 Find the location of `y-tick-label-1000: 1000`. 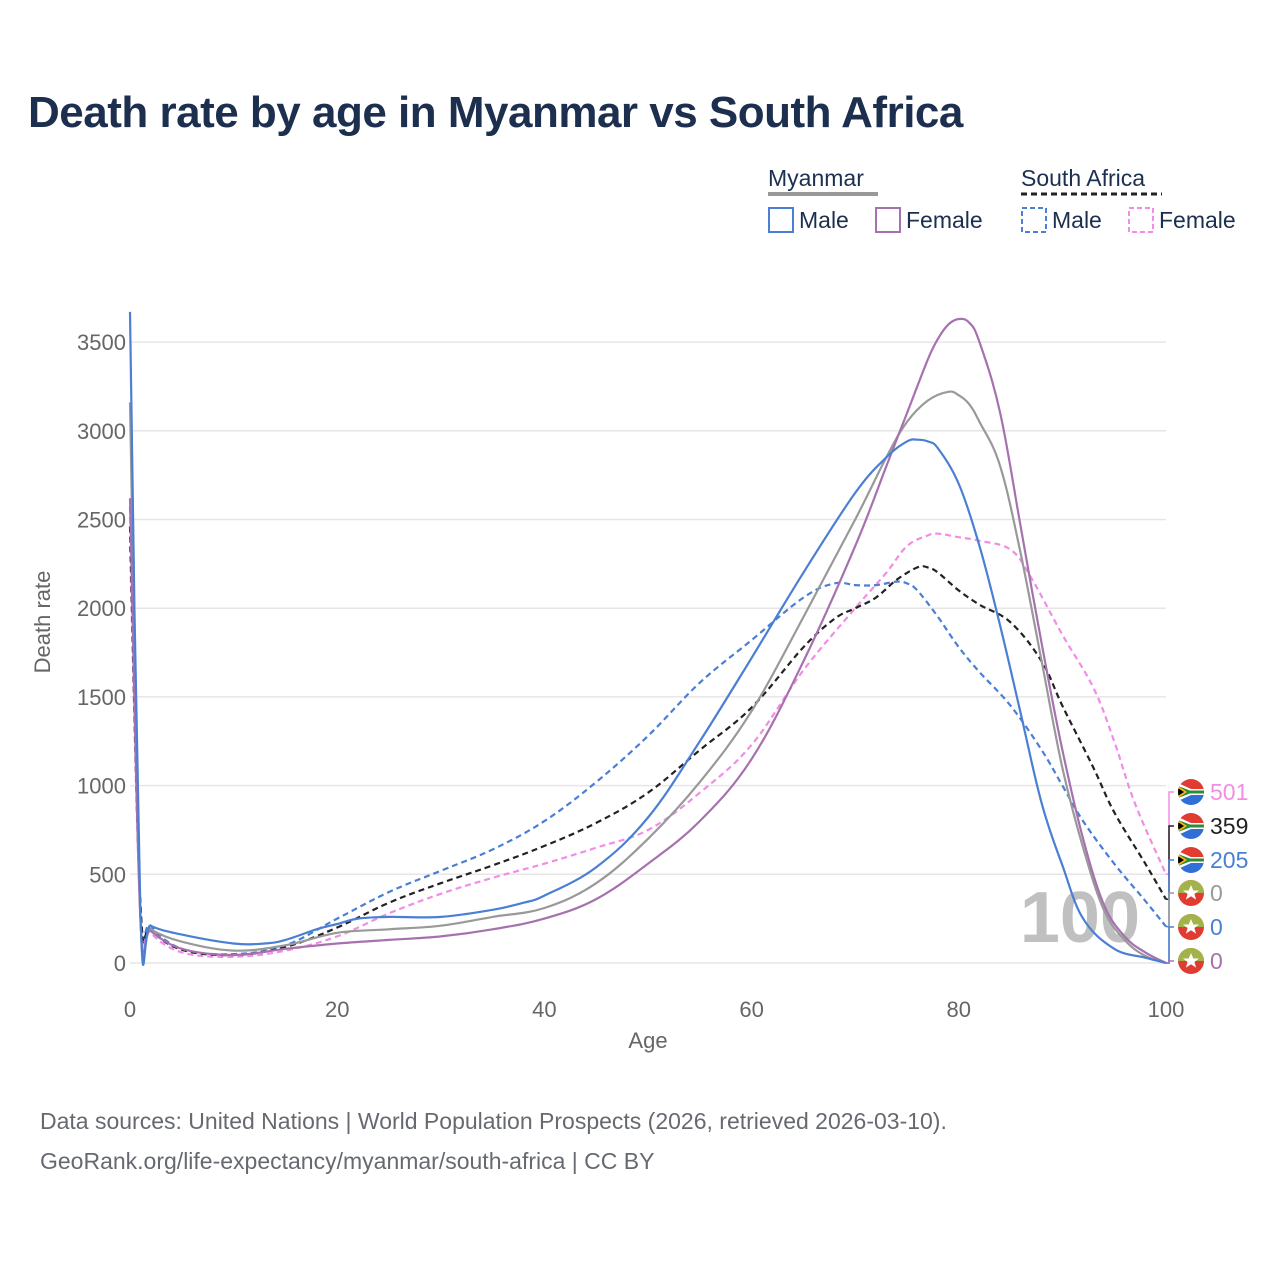

y-tick-label-1000: 1000 is located at coordinates (101, 786).